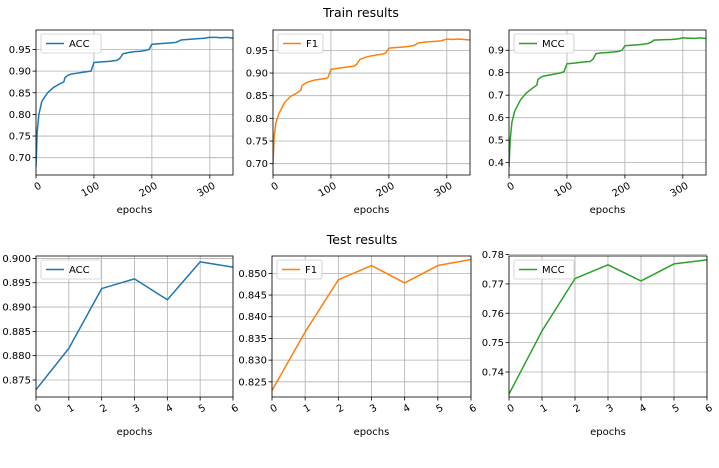 Image resolution: width=719 pixels, height=468 pixels. Describe the element at coordinates (676, 409) in the screenshot. I see `test-mcc-x-tick-label: 5` at that location.